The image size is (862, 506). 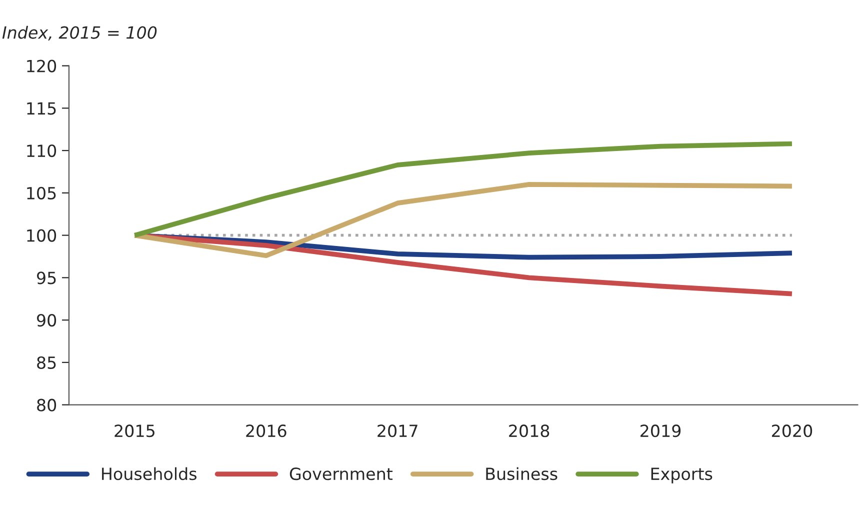 What do you see at coordinates (266, 431) in the screenshot?
I see `x-tick-label: 2016` at bounding box center [266, 431].